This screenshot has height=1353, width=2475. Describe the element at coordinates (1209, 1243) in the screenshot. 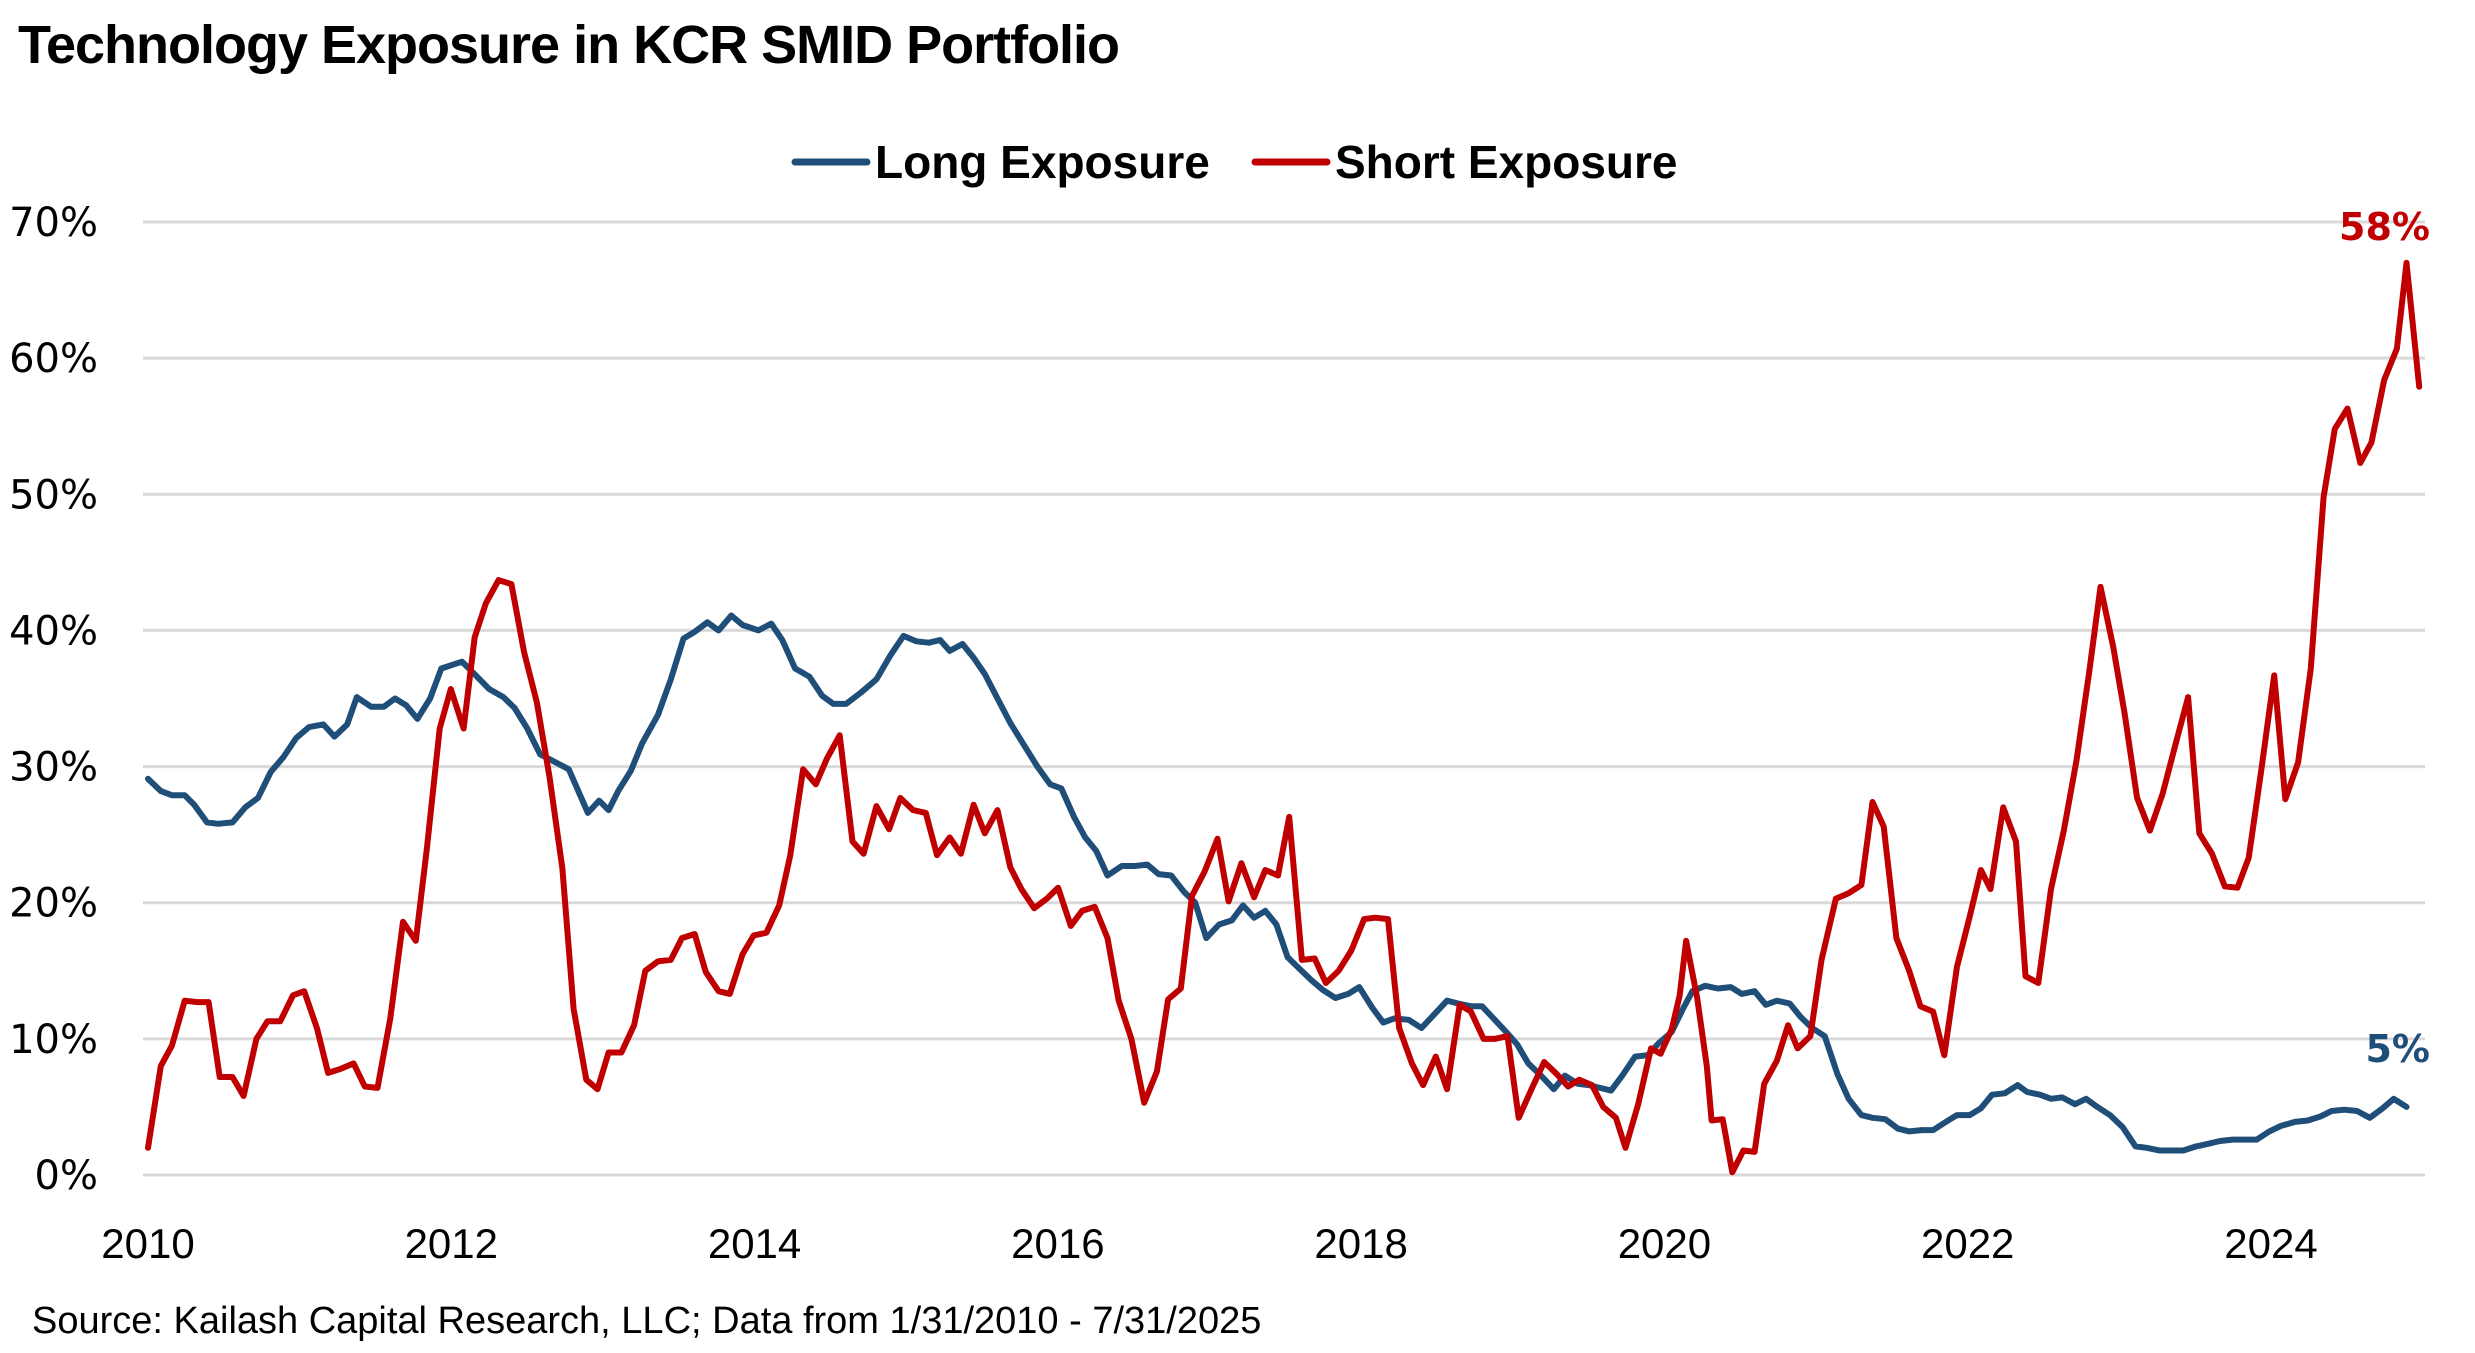

I see `x-axis-ticks: 2010 2012 2014 2016 2018 2020 2022 2024` at that location.